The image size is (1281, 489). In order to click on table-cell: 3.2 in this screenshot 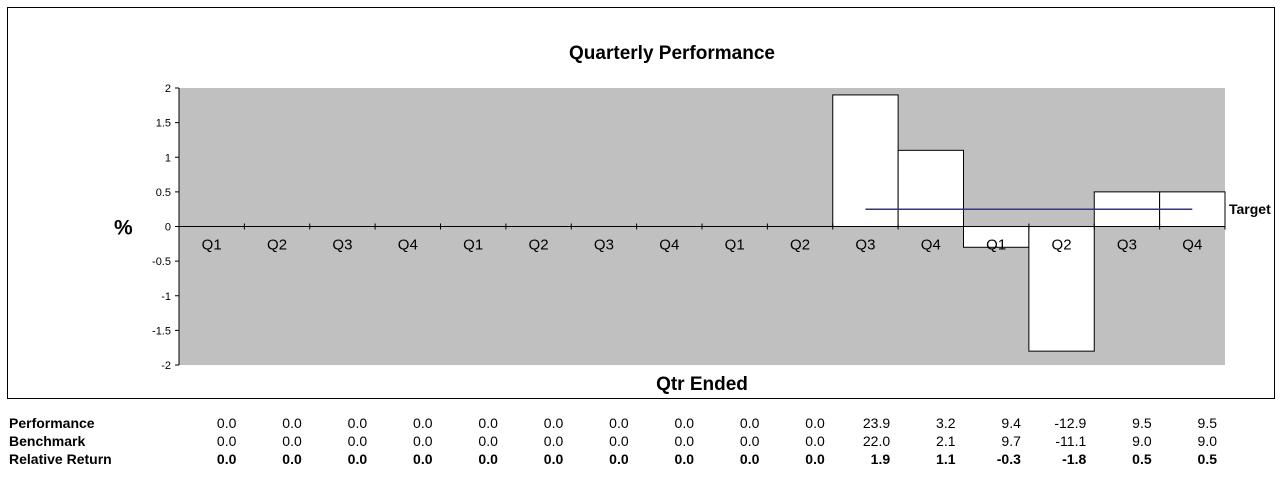, I will do `click(946, 423)`.